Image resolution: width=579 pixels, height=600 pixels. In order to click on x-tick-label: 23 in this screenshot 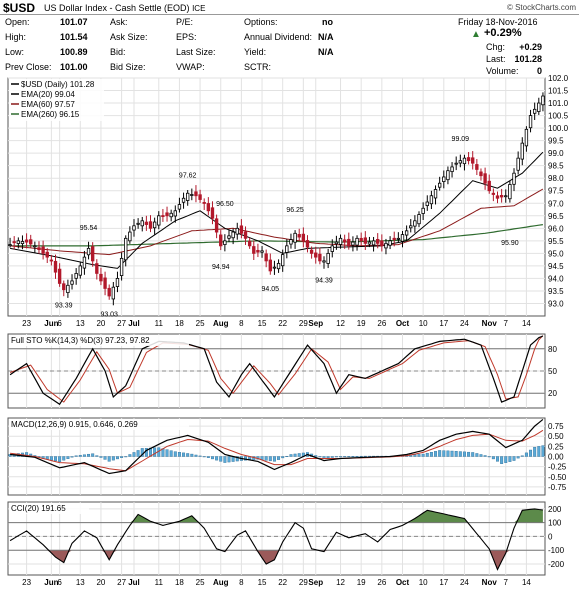, I will do `click(26, 323)`.